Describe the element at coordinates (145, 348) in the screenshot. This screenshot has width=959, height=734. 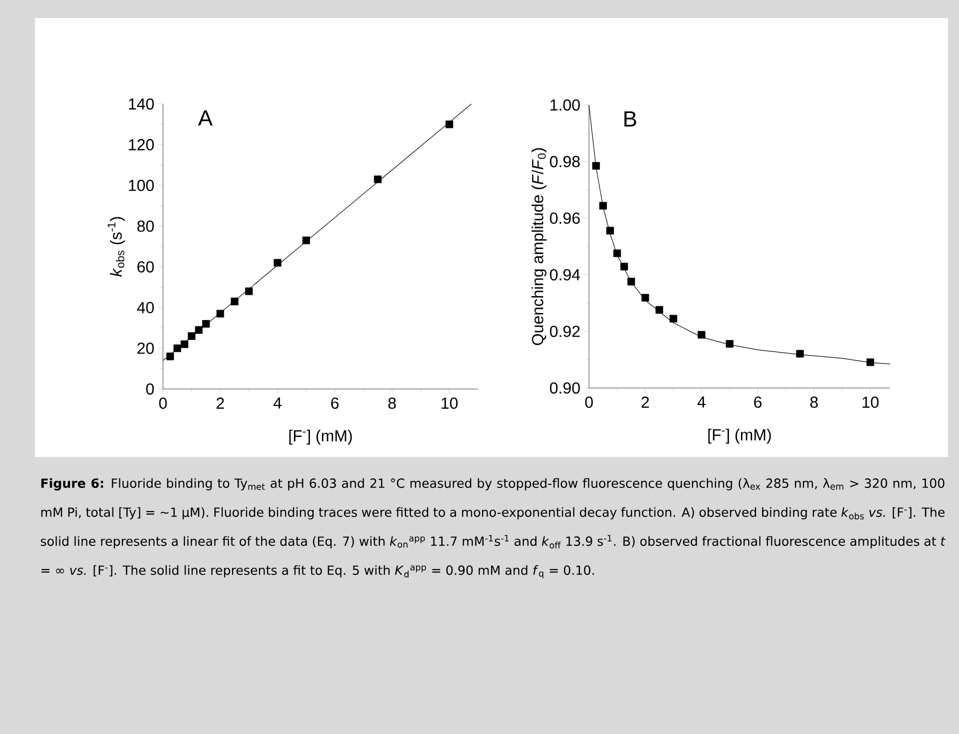
I see `y-tick-label: 20` at that location.